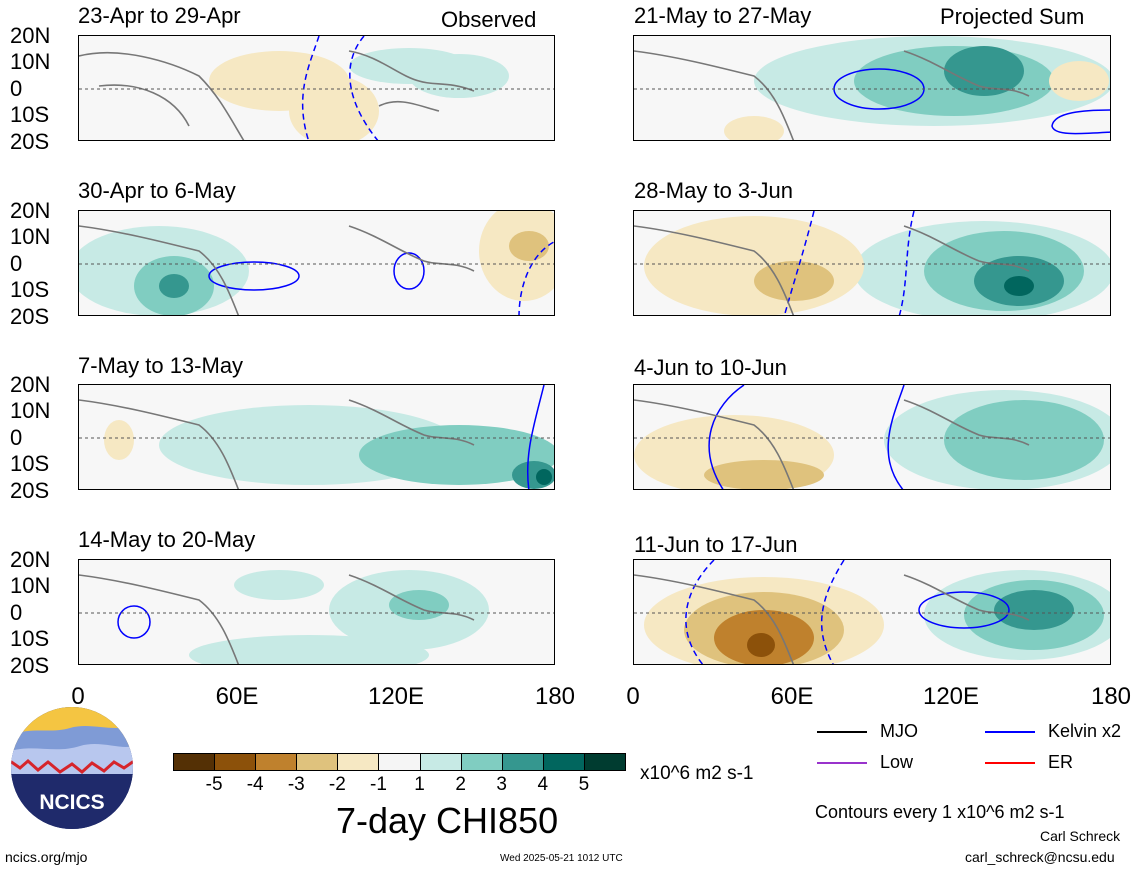 This screenshot has width=1135, height=872. Describe the element at coordinates (543, 784) in the screenshot. I see `colorbar-tick-label: 4` at that location.